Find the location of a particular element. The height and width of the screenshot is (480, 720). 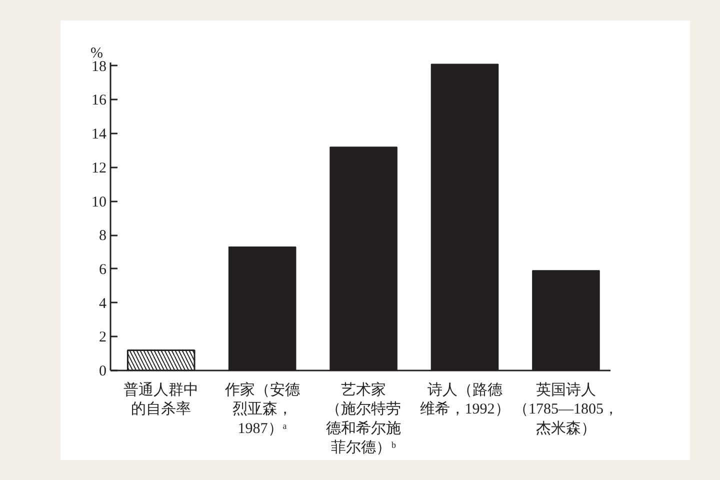

x-tick-label: 作家（安德烈亚森，1987）ᵃ is located at coordinates (262, 409).